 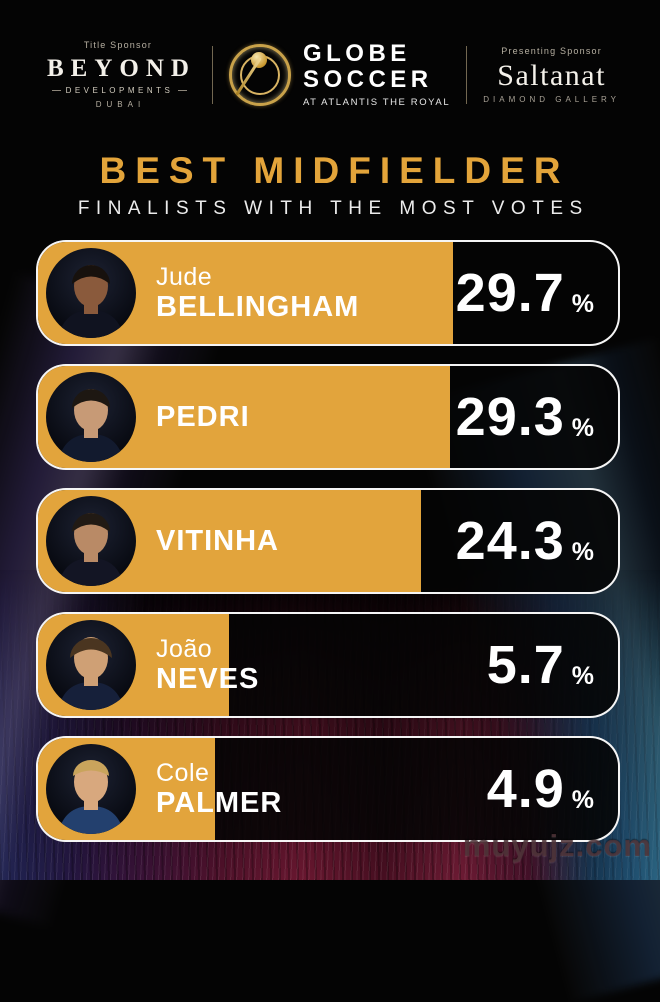 What do you see at coordinates (258, 292) in the screenshot?
I see `player-name: Jude BELLINGHAM` at bounding box center [258, 292].